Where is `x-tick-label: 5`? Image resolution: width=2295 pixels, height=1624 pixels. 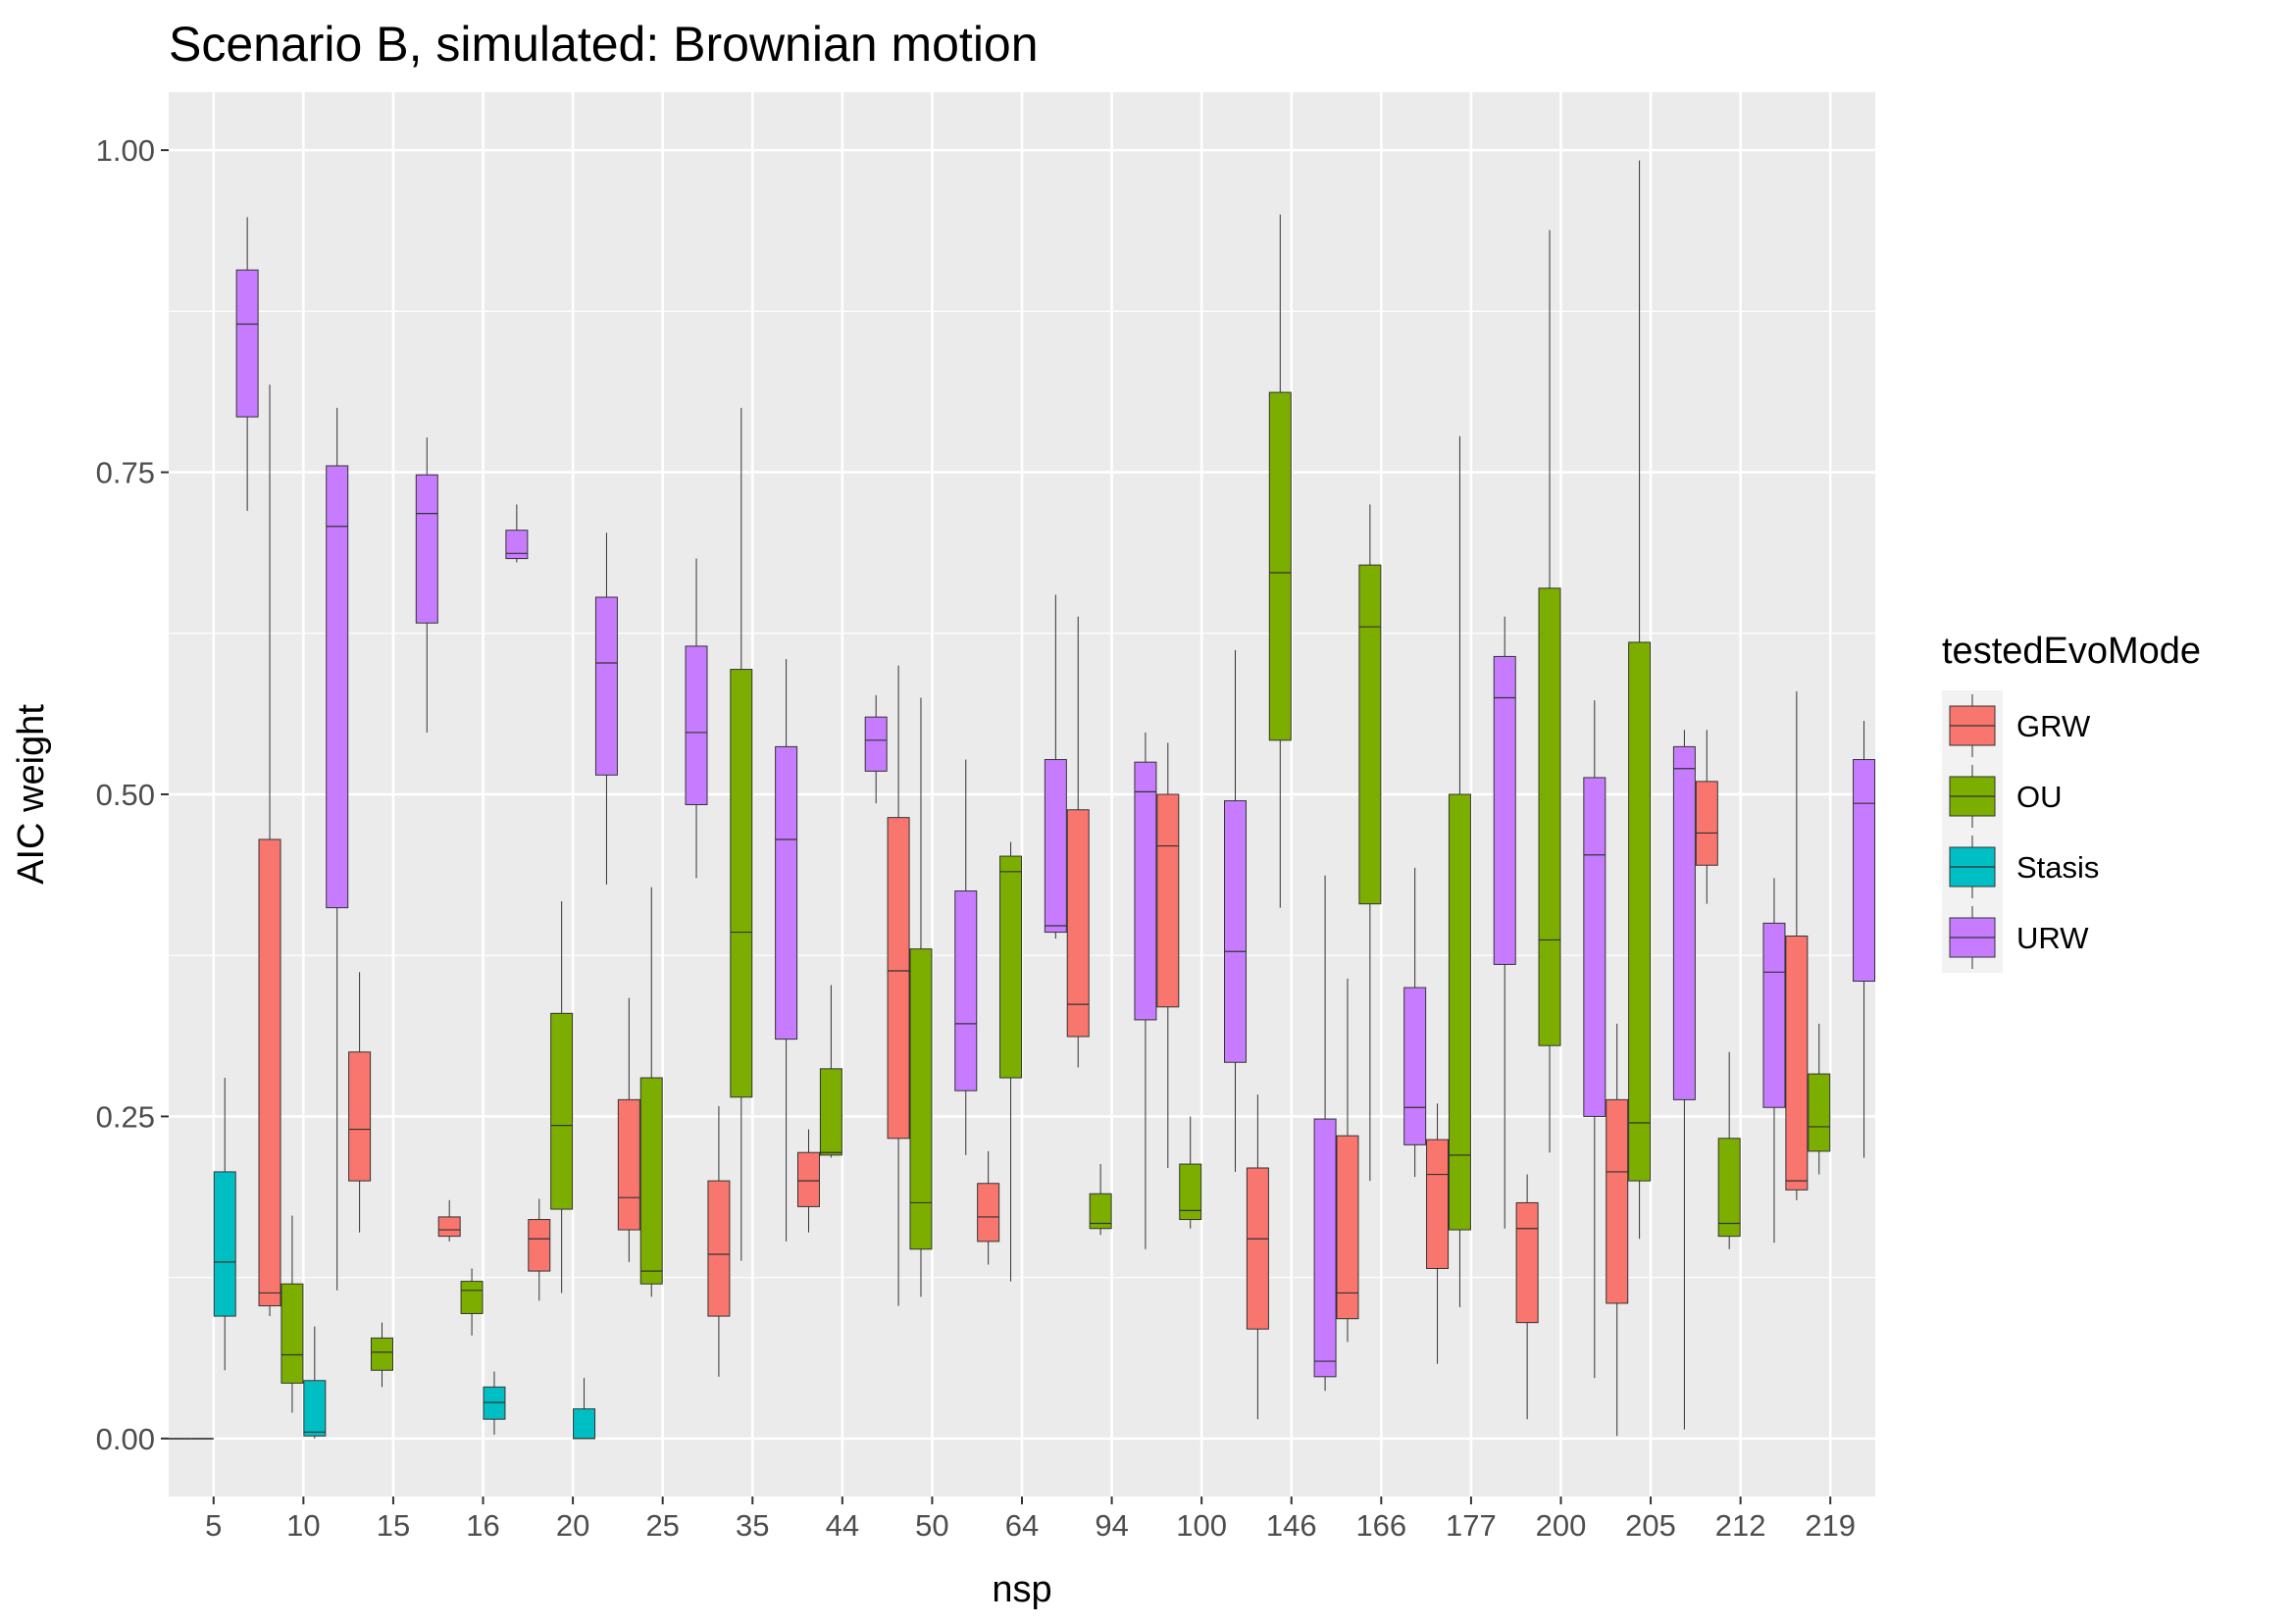
x-tick-label: 5 is located at coordinates (213, 1525).